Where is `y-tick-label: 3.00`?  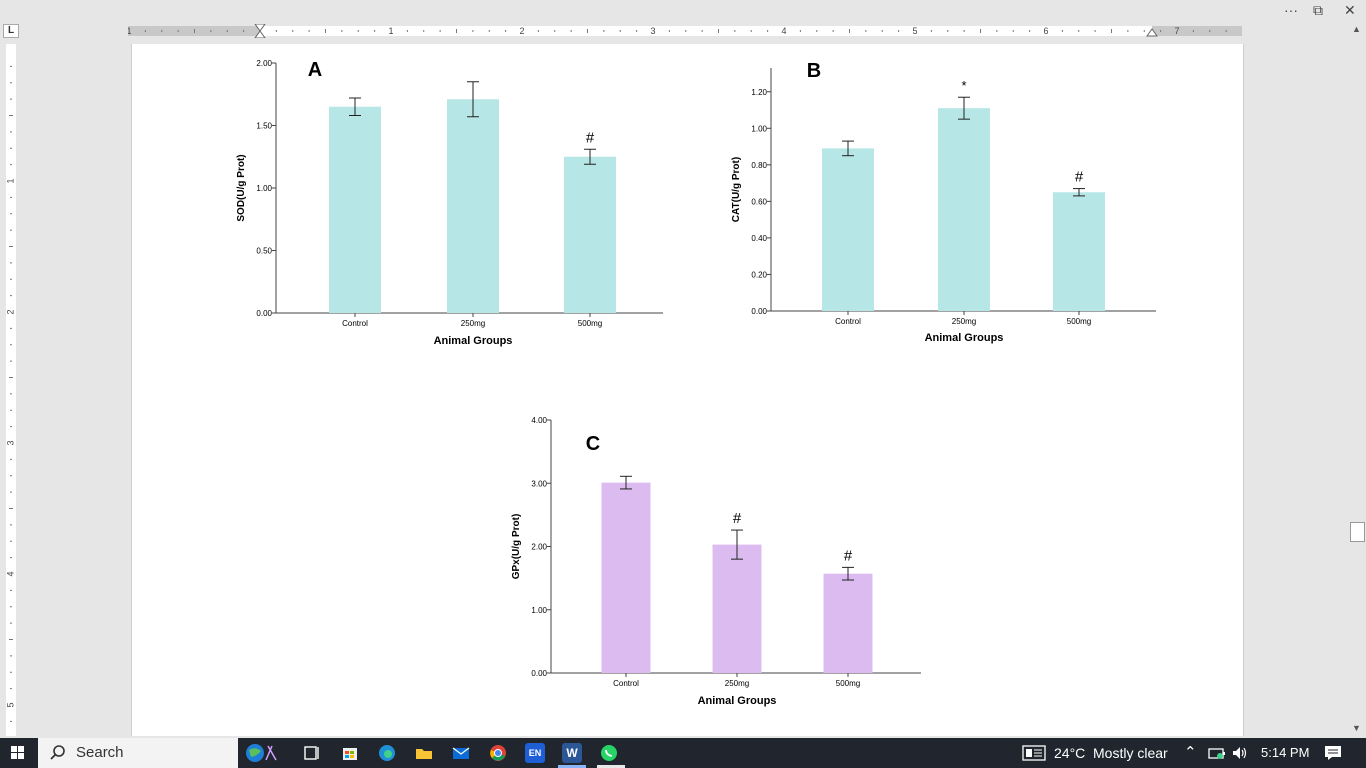
y-tick-label: 3.00 is located at coordinates (539, 483).